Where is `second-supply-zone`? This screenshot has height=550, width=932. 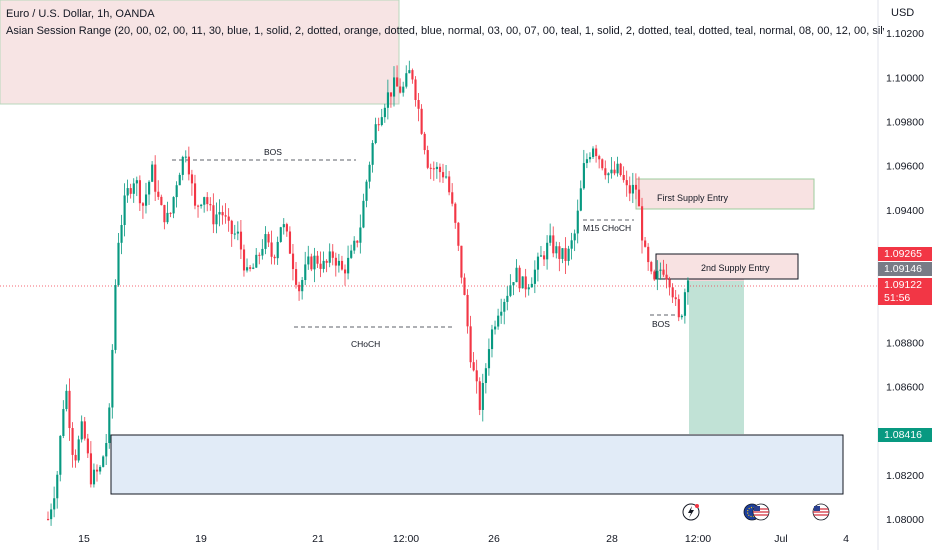
second-supply-zone is located at coordinates (727, 266).